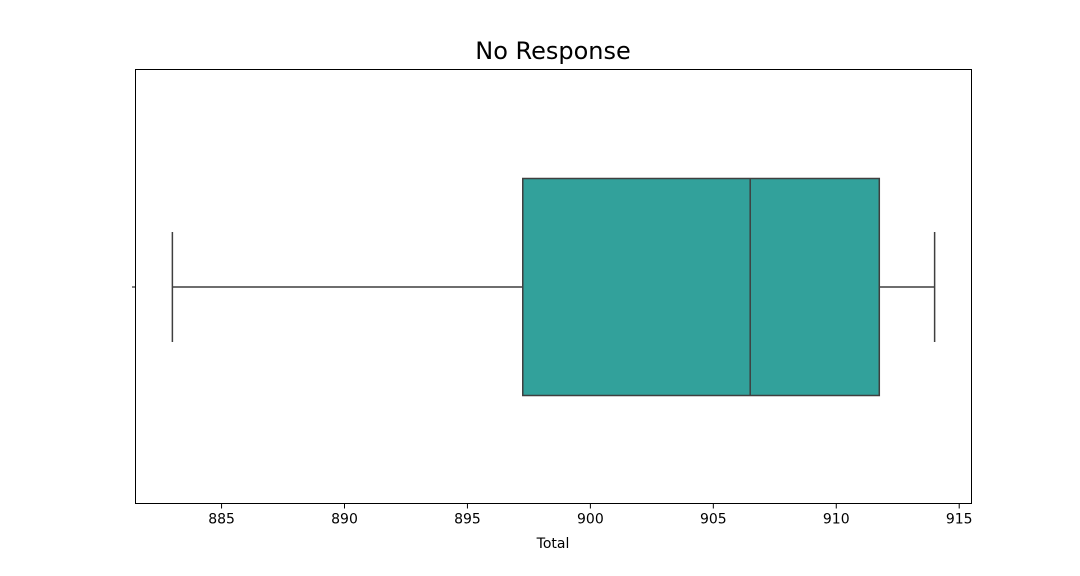 The width and height of the screenshot is (1080, 576). I want to click on x-axis-ticks: 885 890 895 900 905 910 915, so click(590, 515).